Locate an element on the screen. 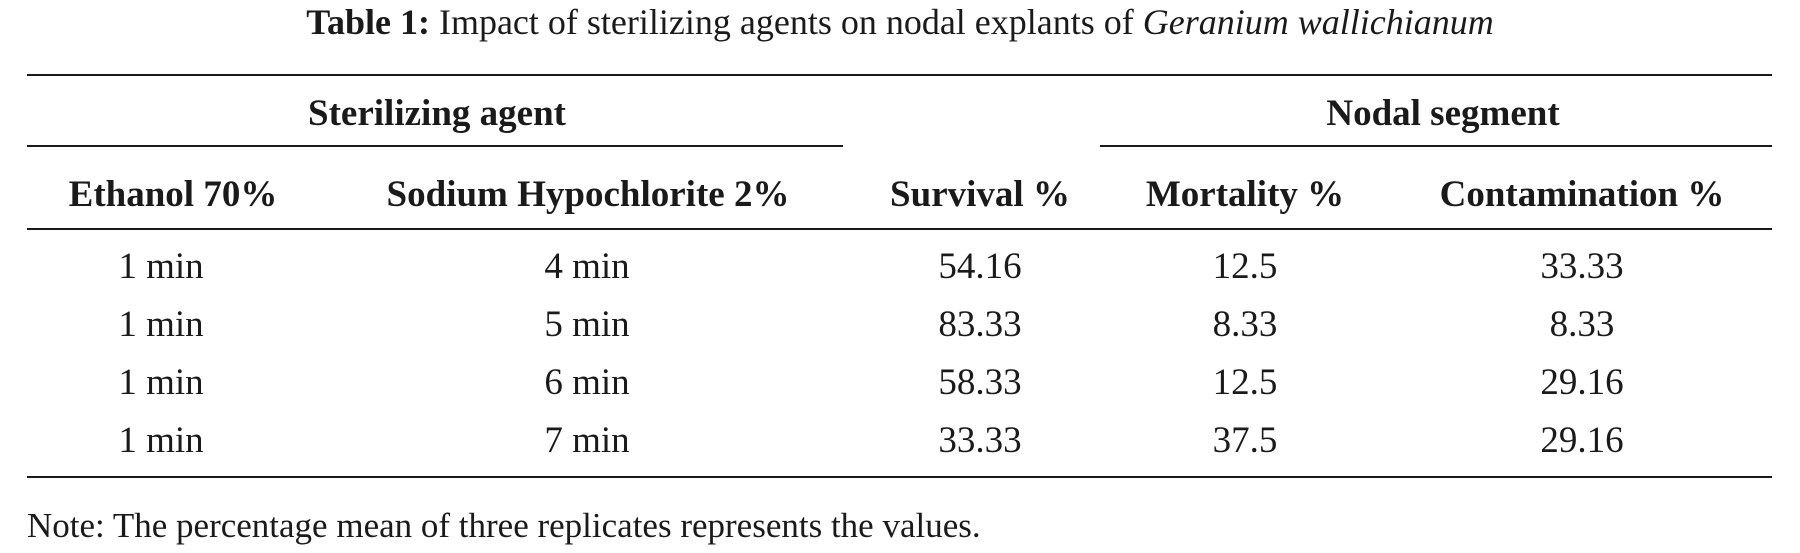  column-header-sodium-hypochlorite: Sodium Hypochlorite 2% is located at coordinates (588, 194).